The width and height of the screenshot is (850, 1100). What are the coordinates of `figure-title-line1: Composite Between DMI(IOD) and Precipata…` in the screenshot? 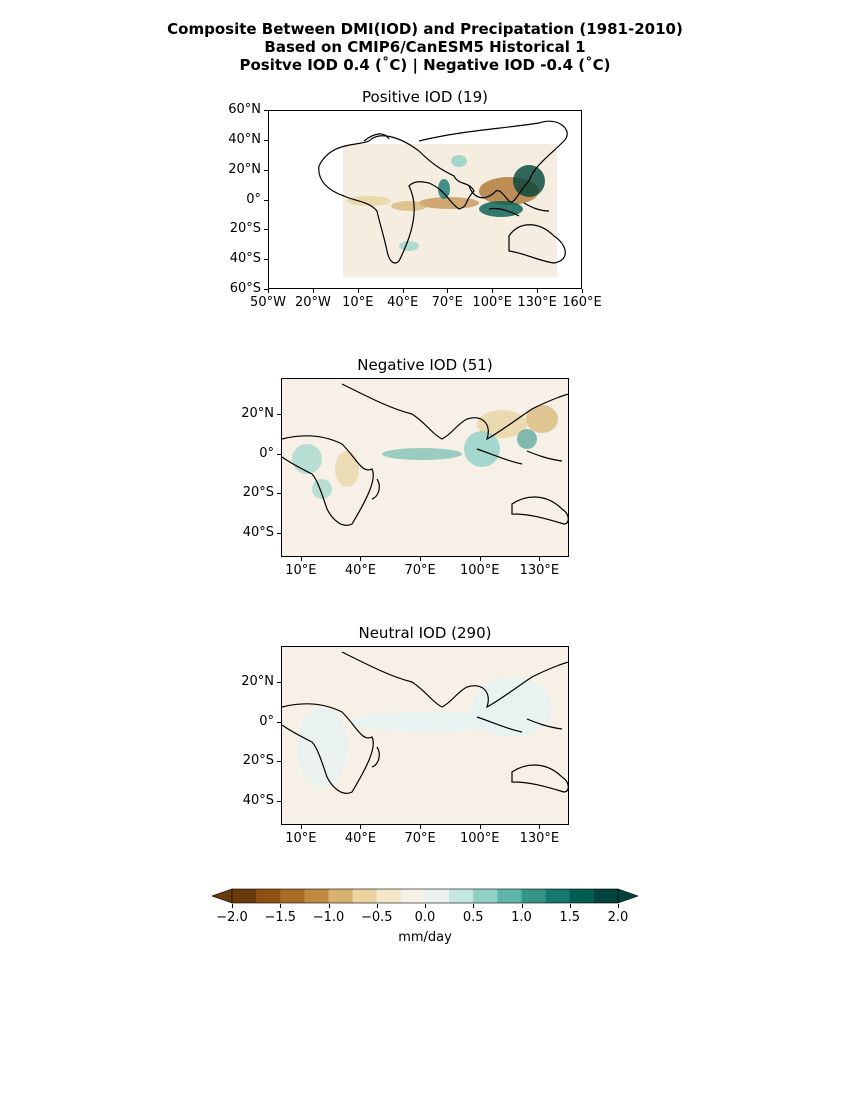 It's located at (425, 29).